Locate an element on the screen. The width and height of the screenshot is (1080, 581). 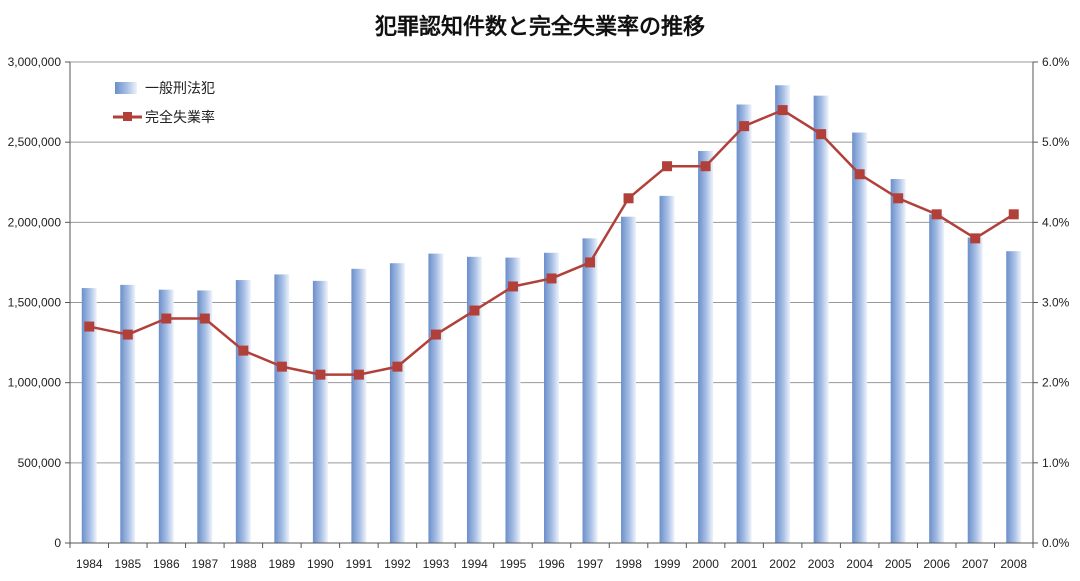
x-tick-label: 1989 is located at coordinates (282, 564).